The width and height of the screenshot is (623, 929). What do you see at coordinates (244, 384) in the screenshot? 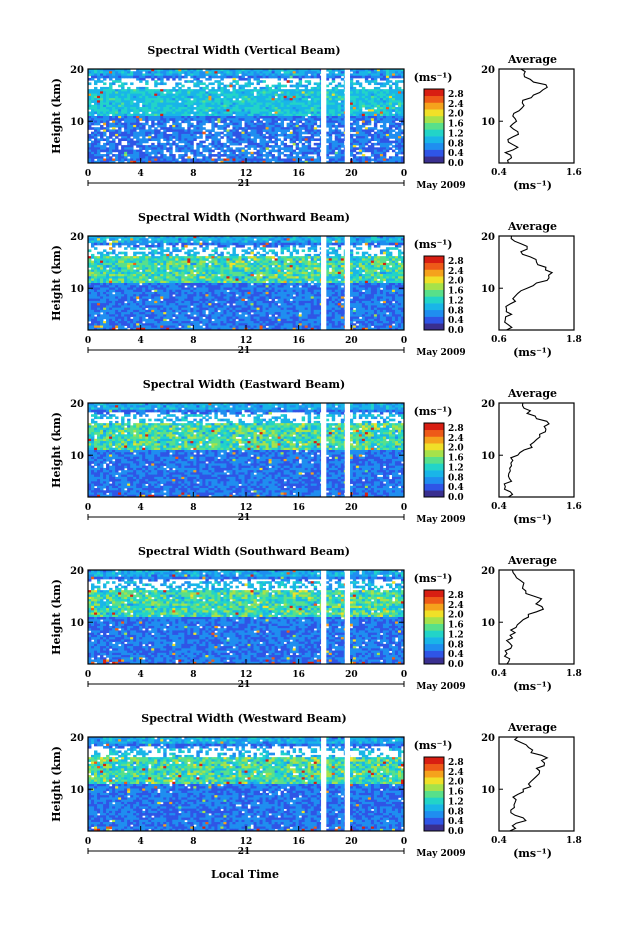
I see `panel-title: Spectral Width (Eastward Beam)` at bounding box center [244, 384].